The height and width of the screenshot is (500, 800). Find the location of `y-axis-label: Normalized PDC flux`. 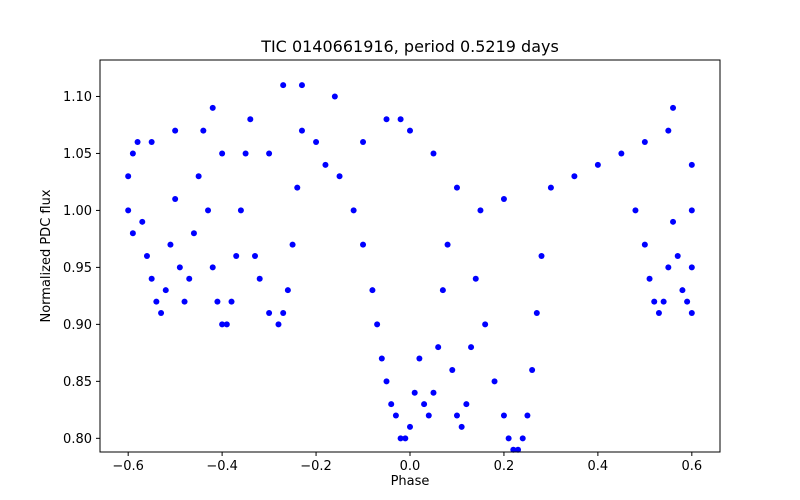

y-axis-label: Normalized PDC flux is located at coordinates (46, 255).